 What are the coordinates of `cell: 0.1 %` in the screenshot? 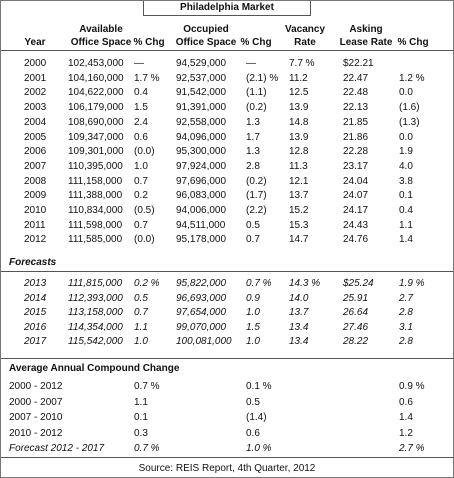 It's located at (259, 386).